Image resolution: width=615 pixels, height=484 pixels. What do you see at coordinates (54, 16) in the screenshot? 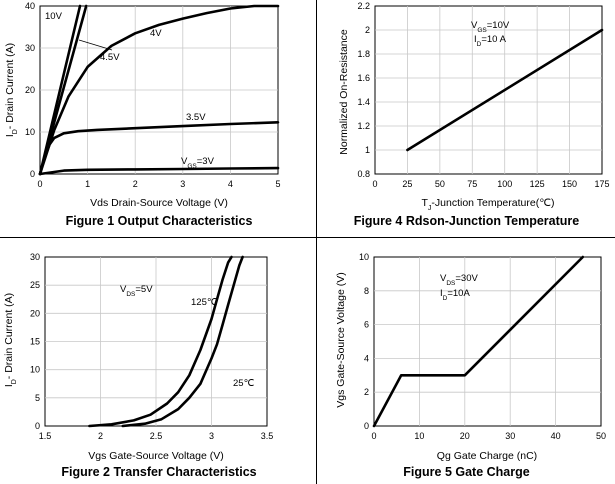
I see `fig1-label-10v: 10V` at bounding box center [54, 16].